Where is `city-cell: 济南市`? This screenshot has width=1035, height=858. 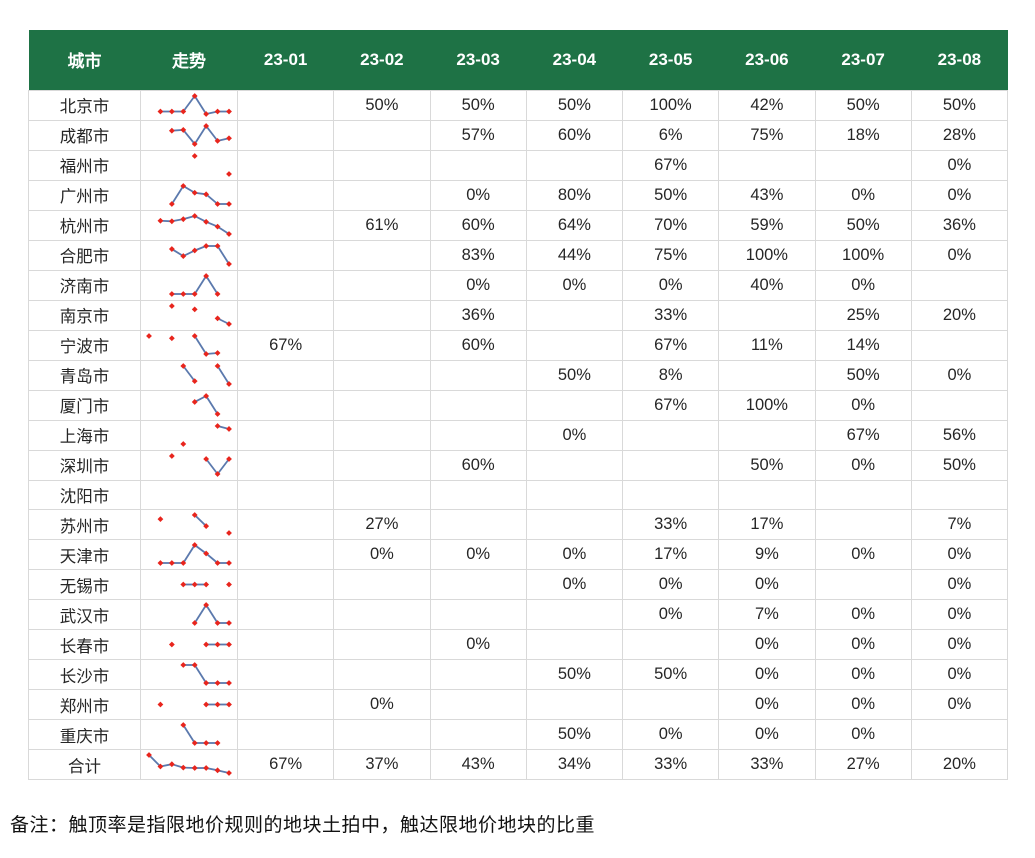
city-cell: 济南市 is located at coordinates (84, 285).